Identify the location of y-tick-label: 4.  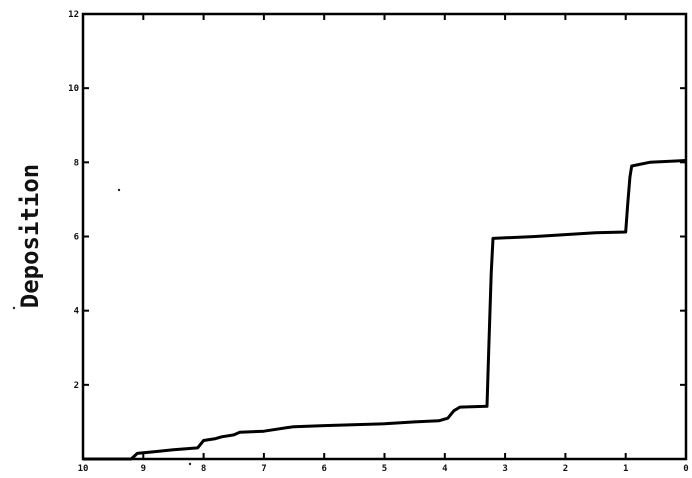
(77, 312).